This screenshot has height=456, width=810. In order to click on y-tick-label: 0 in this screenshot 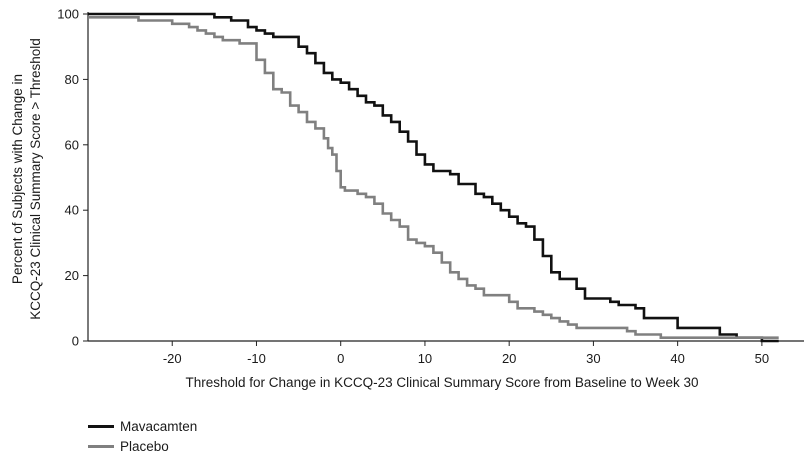, I will do `click(75, 341)`.